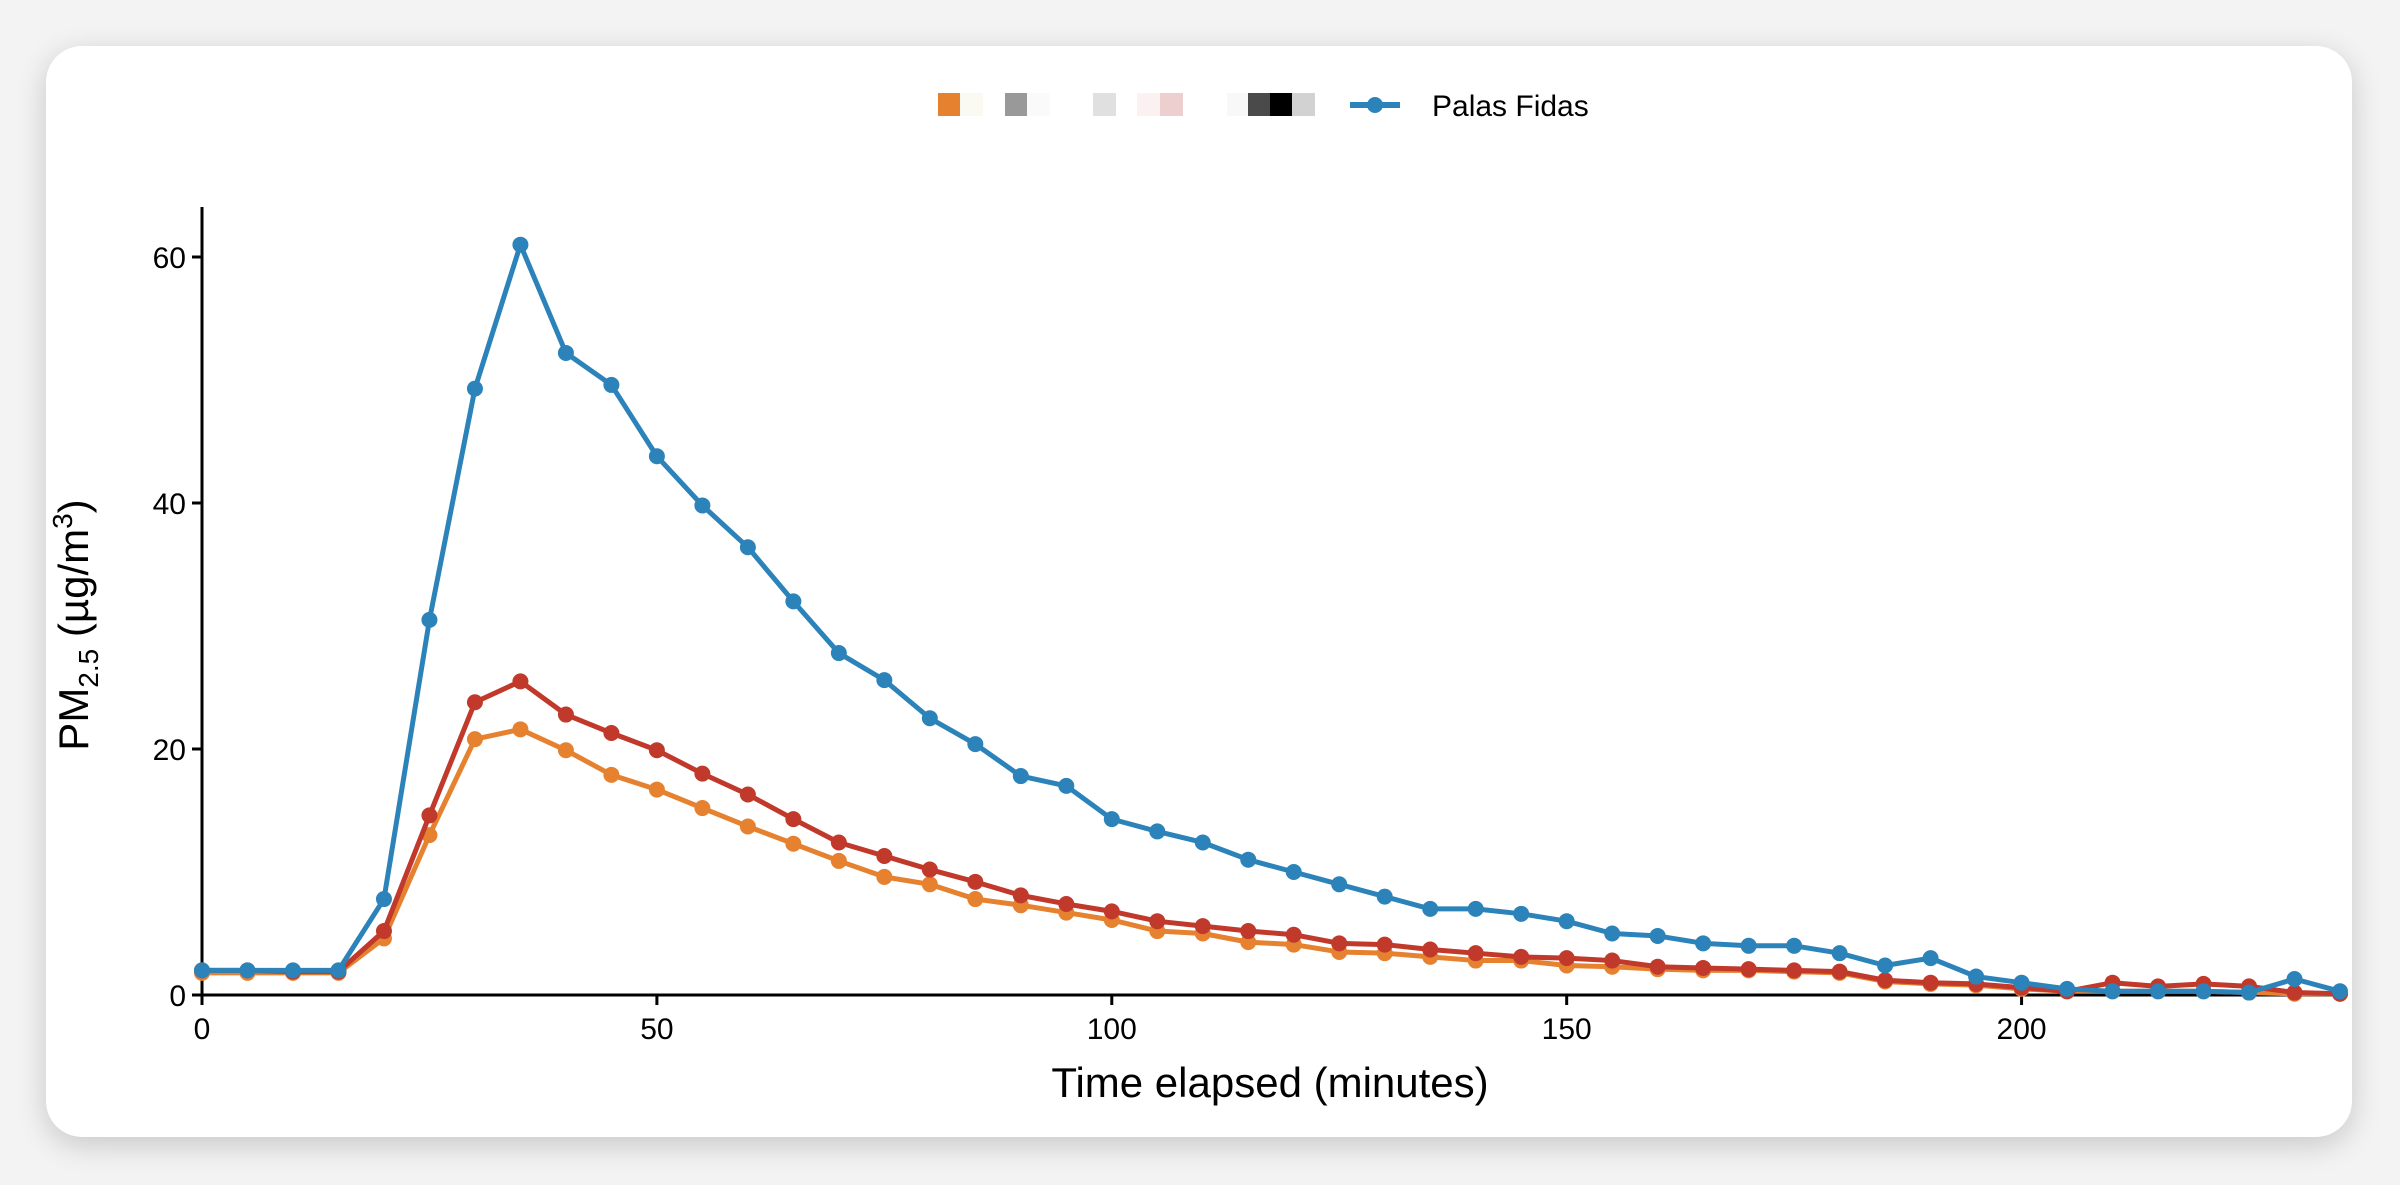 The width and height of the screenshot is (2400, 1185). Describe the element at coordinates (2022, 1029) in the screenshot. I see `x-tick-label: 200` at that location.